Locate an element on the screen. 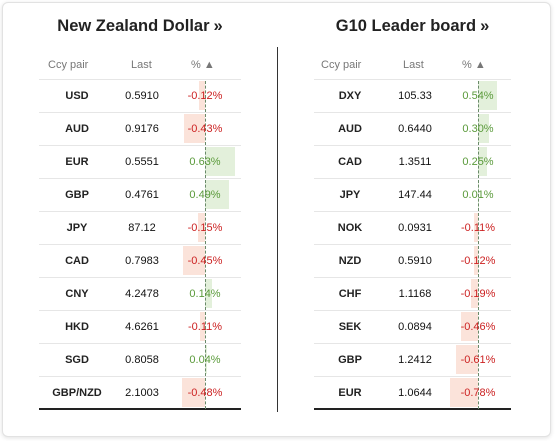  ccy-pair: SGD is located at coordinates (77, 360).